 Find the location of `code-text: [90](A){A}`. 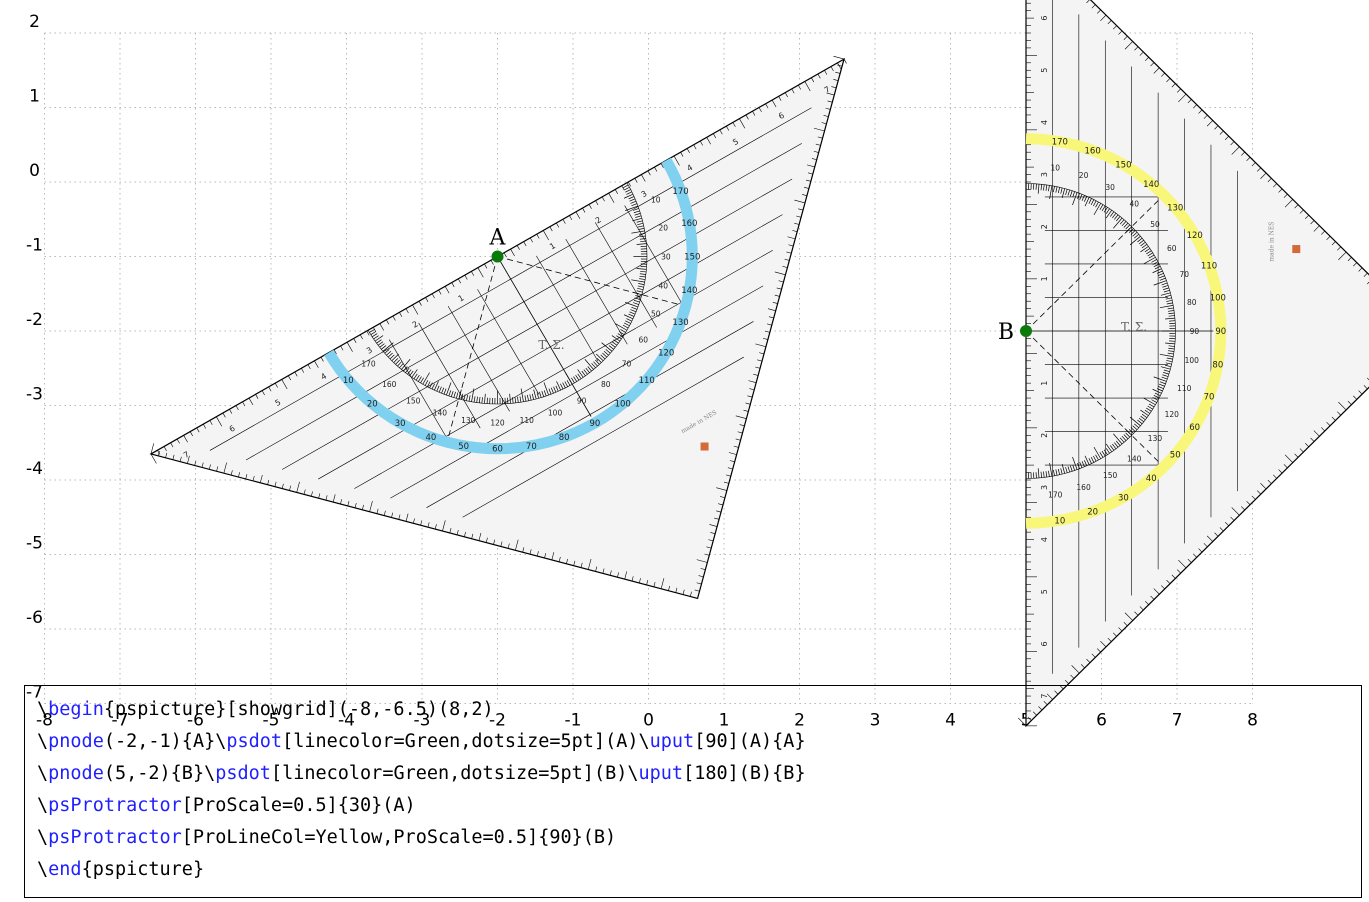

code-text: [90](A){A} is located at coordinates (750, 741).